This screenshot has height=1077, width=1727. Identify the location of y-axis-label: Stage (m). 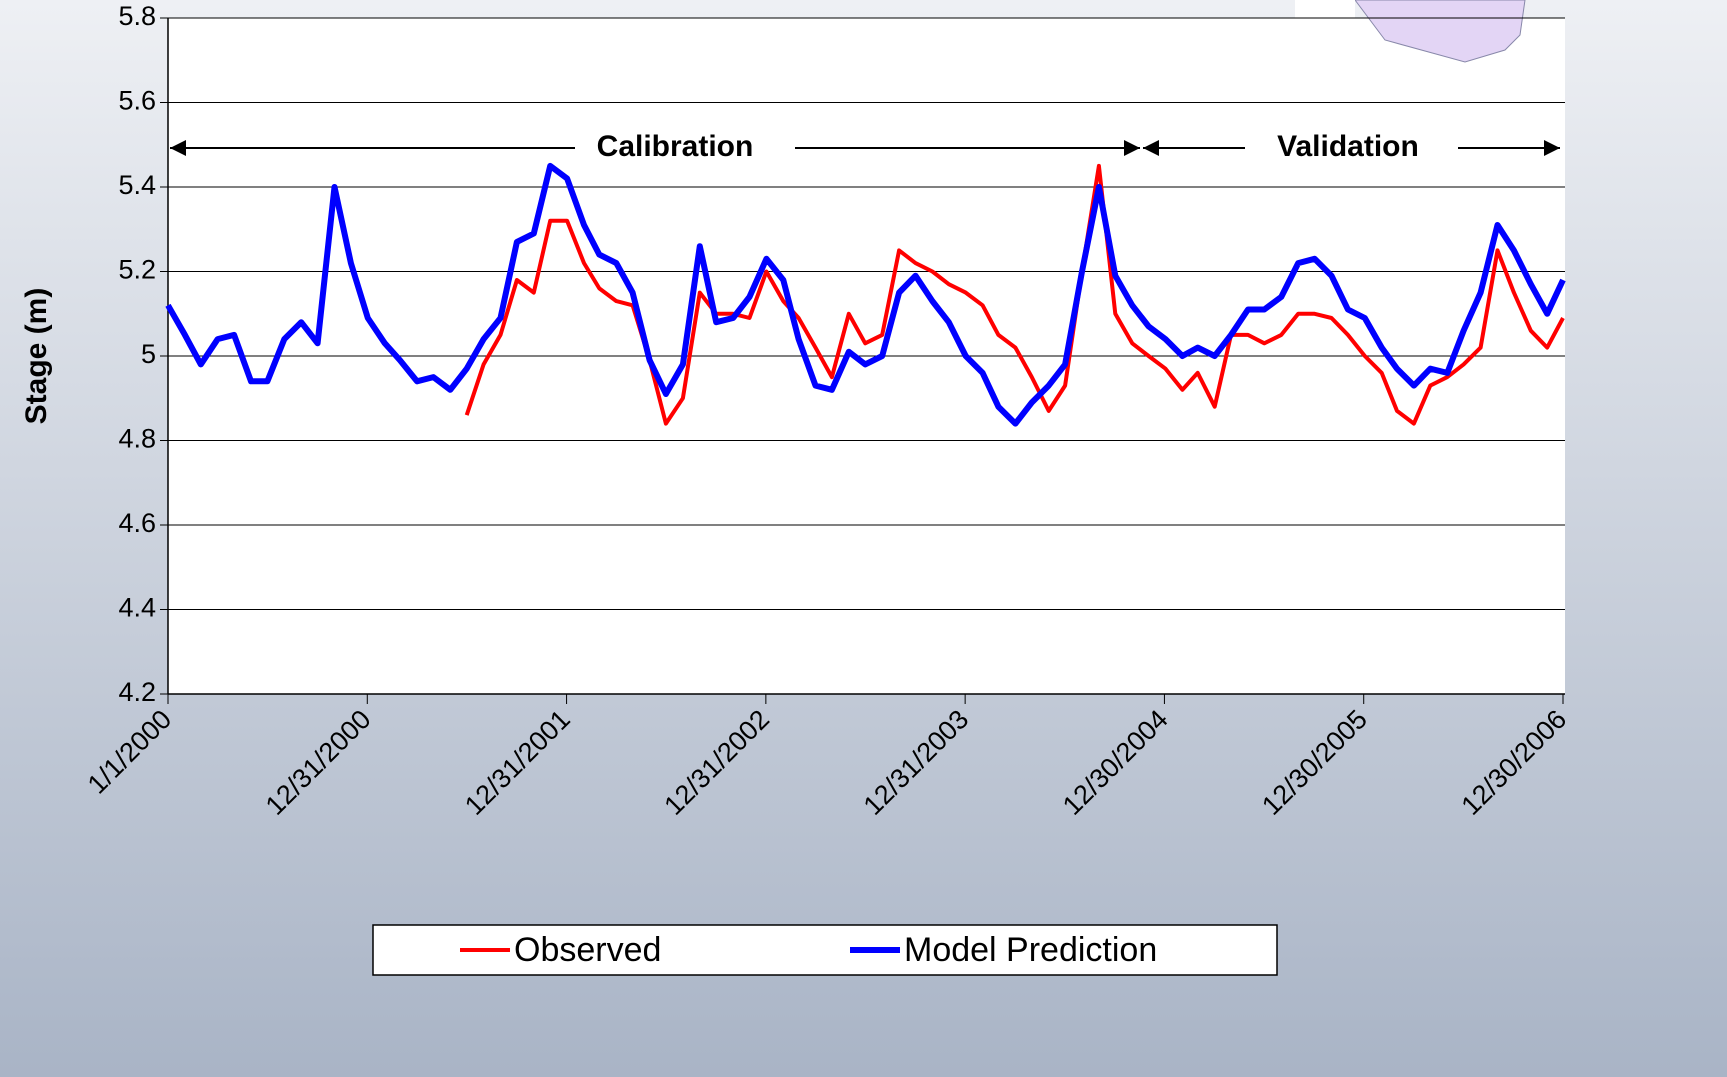
(36, 356).